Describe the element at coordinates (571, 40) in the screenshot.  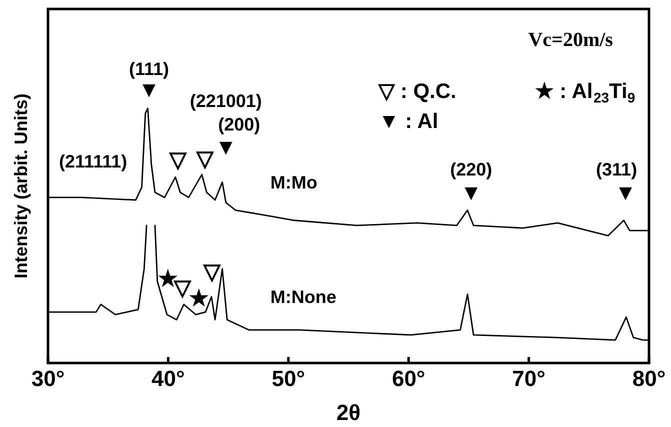
I see `text: Vc=20m/s` at that location.